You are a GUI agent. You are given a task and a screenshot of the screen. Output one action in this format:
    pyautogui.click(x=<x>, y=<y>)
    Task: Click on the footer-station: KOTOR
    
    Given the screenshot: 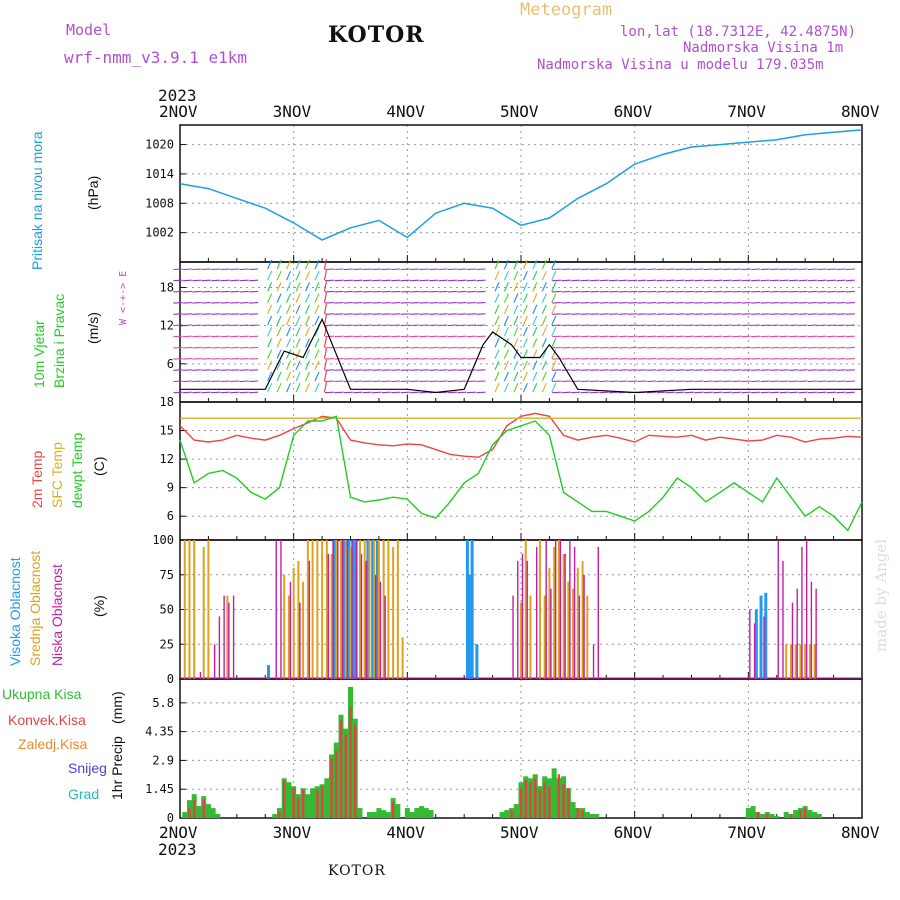 What is the action you would take?
    pyautogui.click(x=357, y=871)
    